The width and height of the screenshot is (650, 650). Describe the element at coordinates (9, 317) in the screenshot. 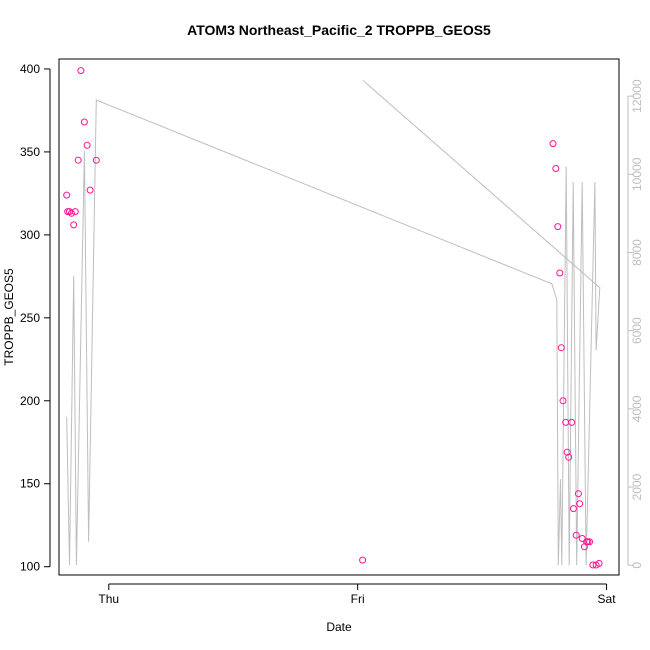

I see `y-axis-label: TROPPB_GEOS5` at that location.